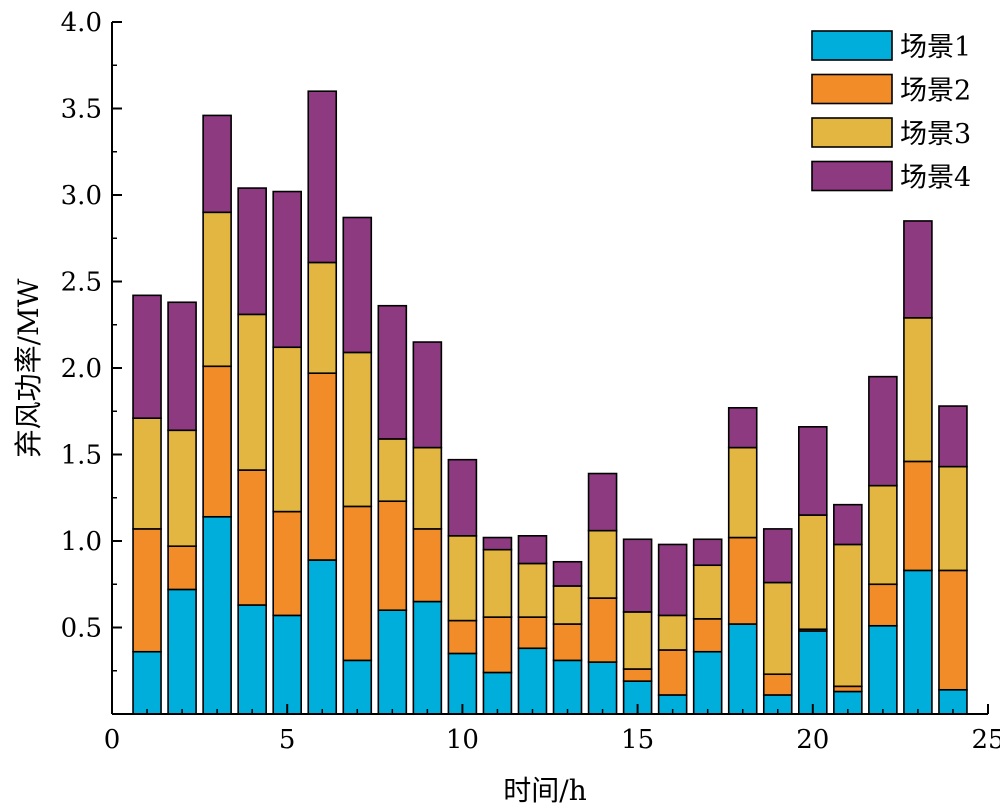  What do you see at coordinates (462, 637) in the screenshot?
I see `bar-x10-series2` at bounding box center [462, 637].